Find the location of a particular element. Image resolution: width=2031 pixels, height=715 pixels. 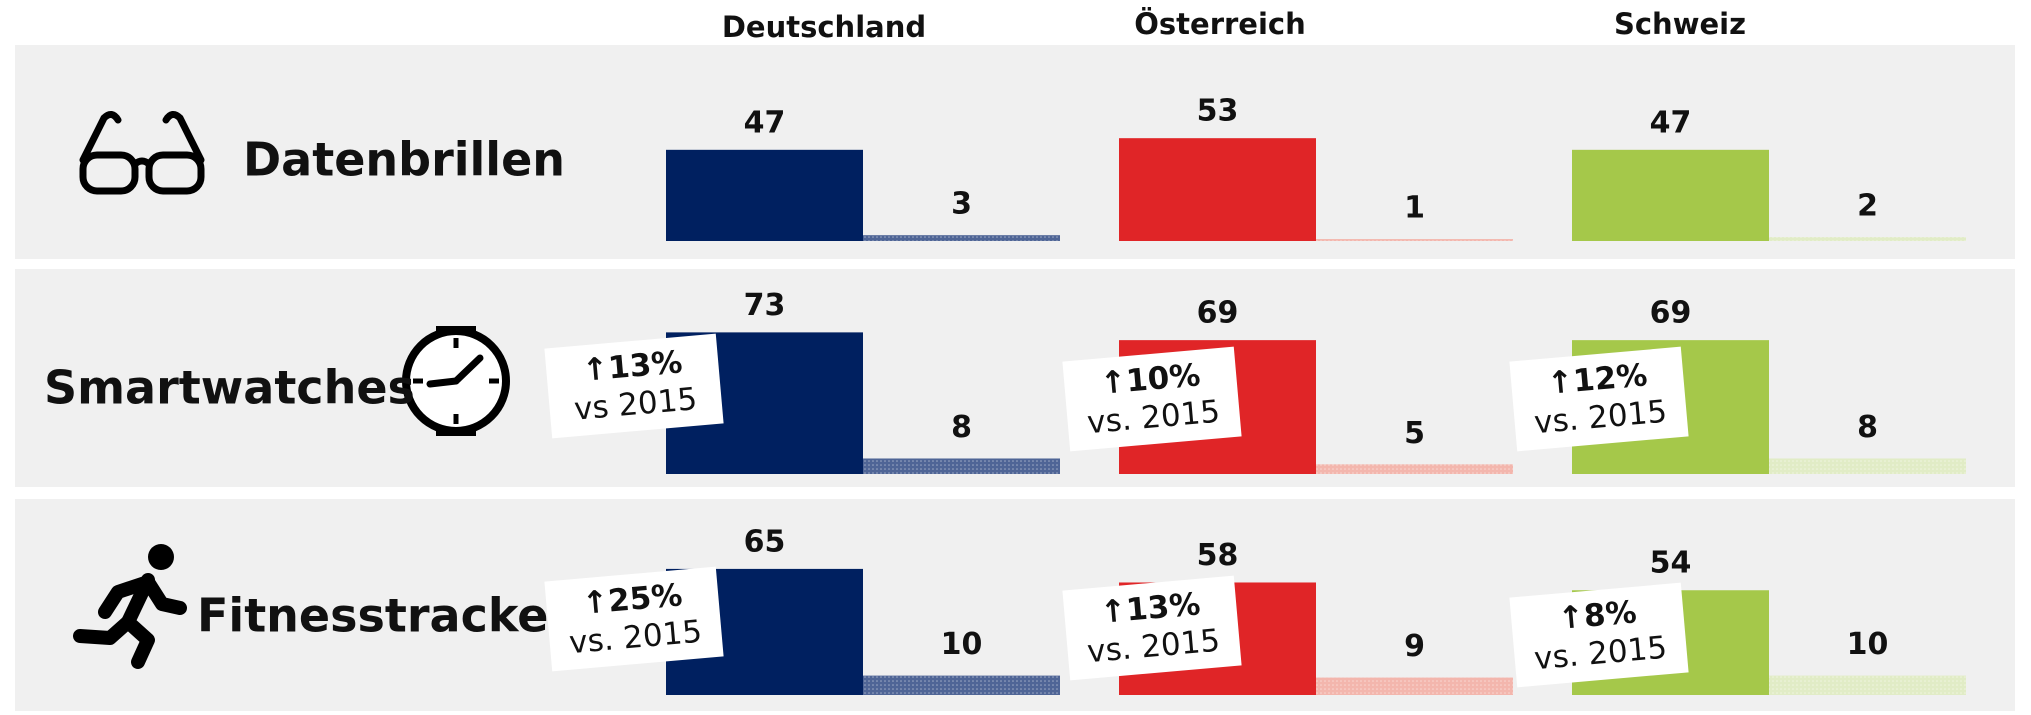

change-note: ↑13%vs. 2015 is located at coordinates (1152, 628).